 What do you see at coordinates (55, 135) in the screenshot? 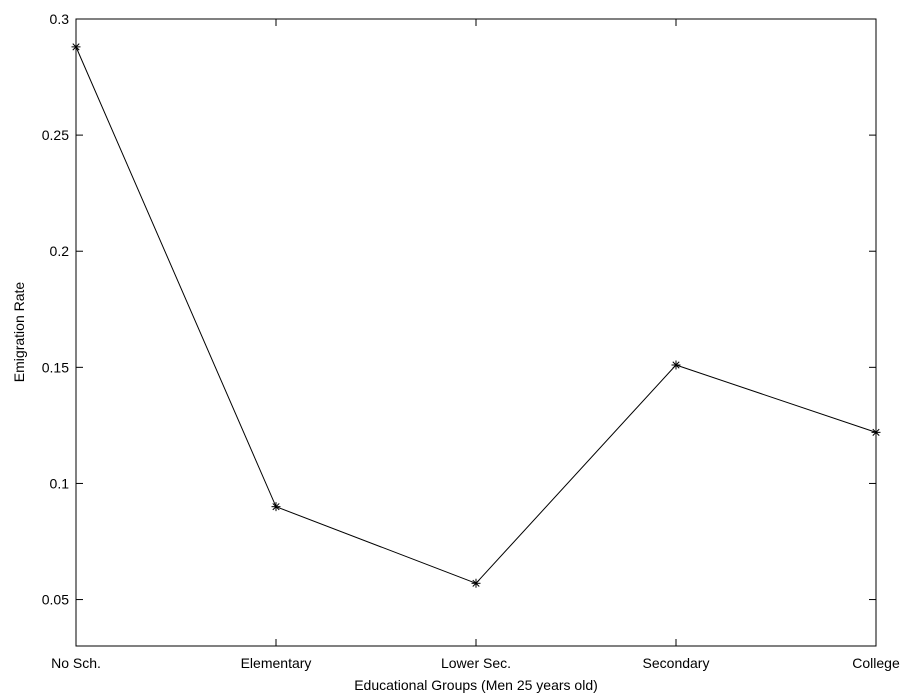
I see `y-tick-label: 0.25` at bounding box center [55, 135].